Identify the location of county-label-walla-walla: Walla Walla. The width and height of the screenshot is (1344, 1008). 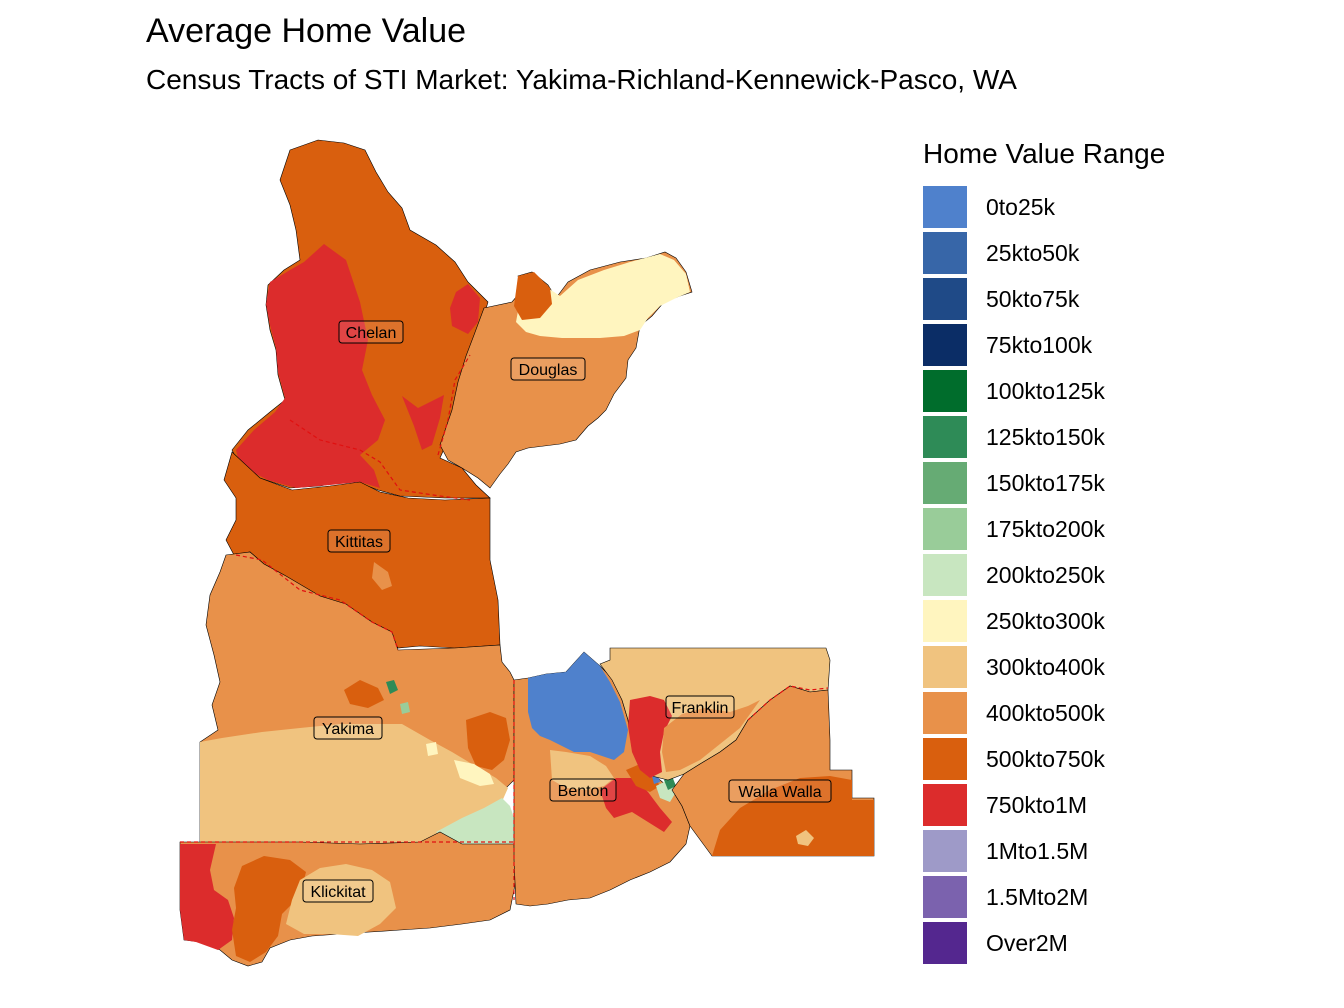
(780, 791).